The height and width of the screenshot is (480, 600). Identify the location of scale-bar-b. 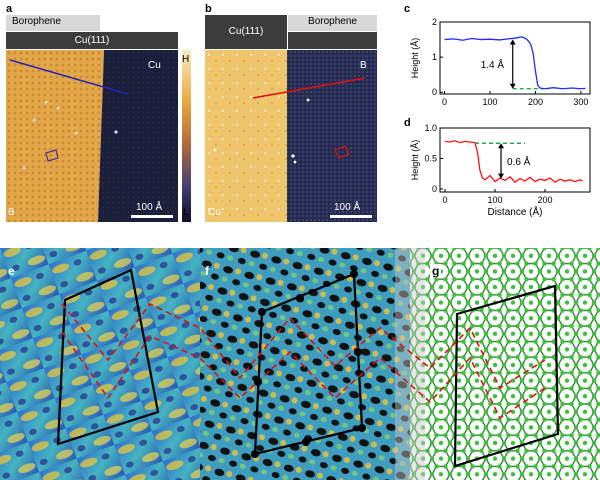
(351, 216).